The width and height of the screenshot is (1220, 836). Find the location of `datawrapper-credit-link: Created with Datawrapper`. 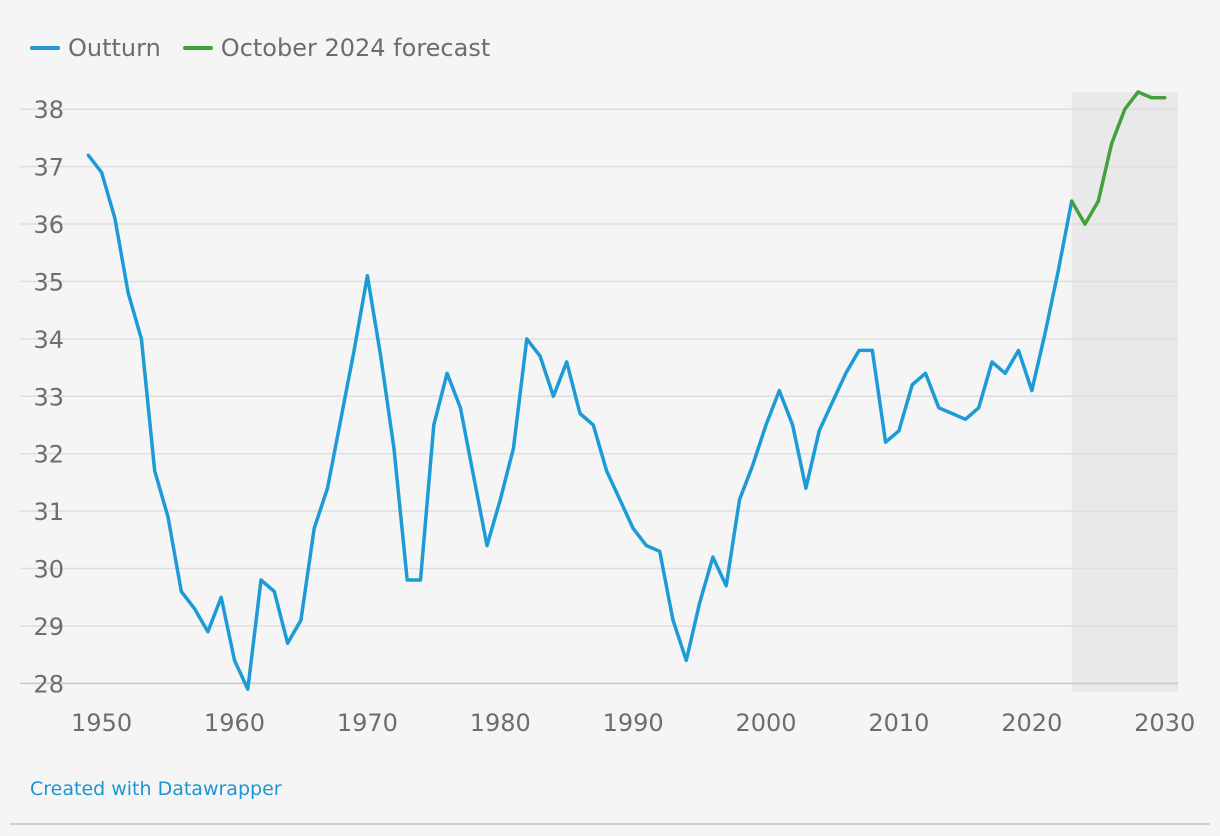

datawrapper-credit-link: Created with Datawrapper is located at coordinates (156, 789).